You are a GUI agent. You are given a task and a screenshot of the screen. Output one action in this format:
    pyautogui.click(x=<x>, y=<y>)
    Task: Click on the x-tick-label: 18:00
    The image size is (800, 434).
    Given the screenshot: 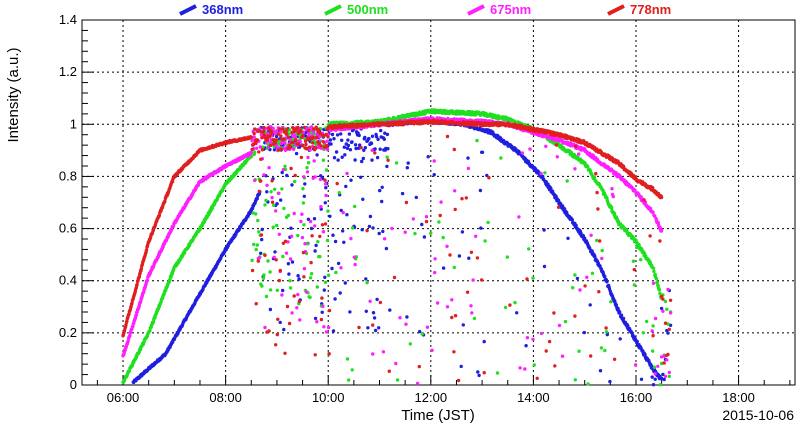 What is the action you would take?
    pyautogui.click(x=738, y=397)
    